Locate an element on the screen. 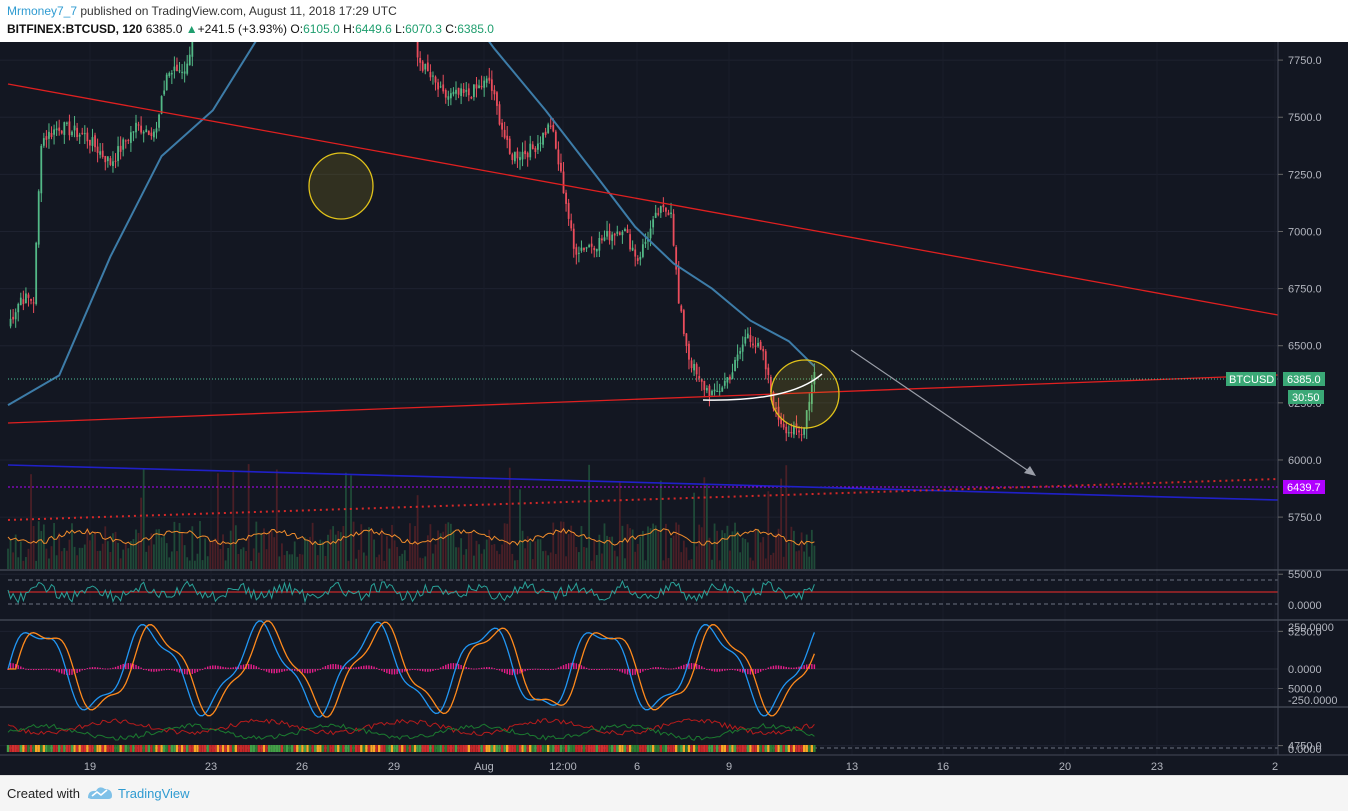 The height and width of the screenshot is (811, 1348). created-with-text: Created with is located at coordinates (43, 793).